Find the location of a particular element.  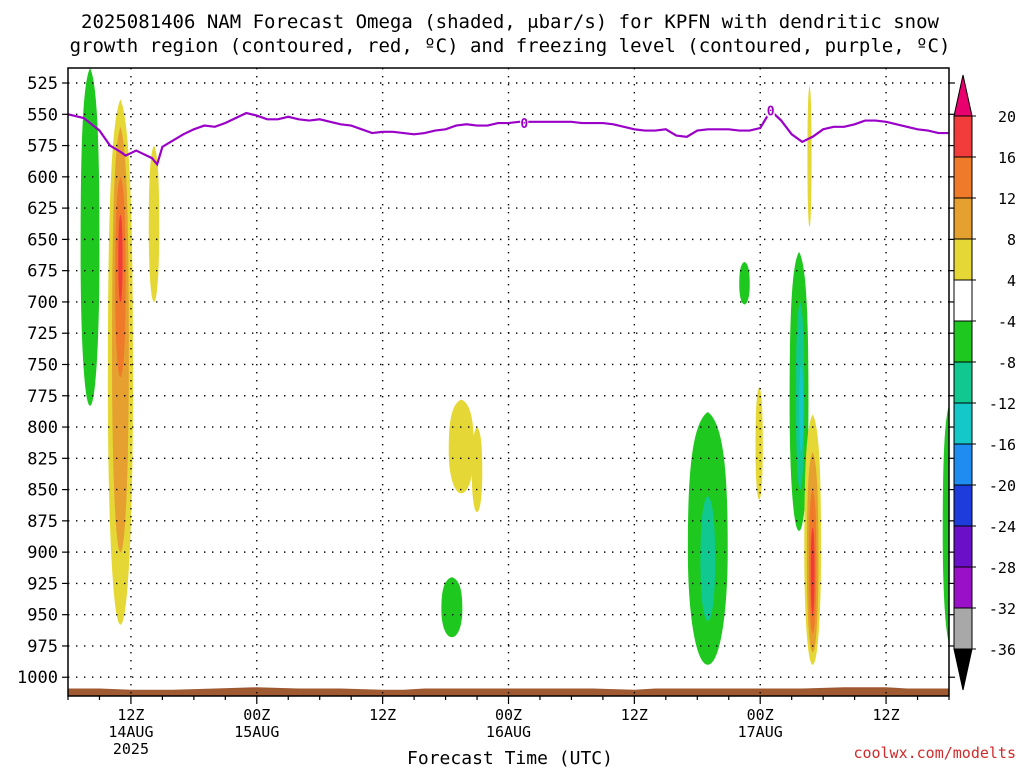

colorbar-label: -28 is located at coordinates (1002, 568).